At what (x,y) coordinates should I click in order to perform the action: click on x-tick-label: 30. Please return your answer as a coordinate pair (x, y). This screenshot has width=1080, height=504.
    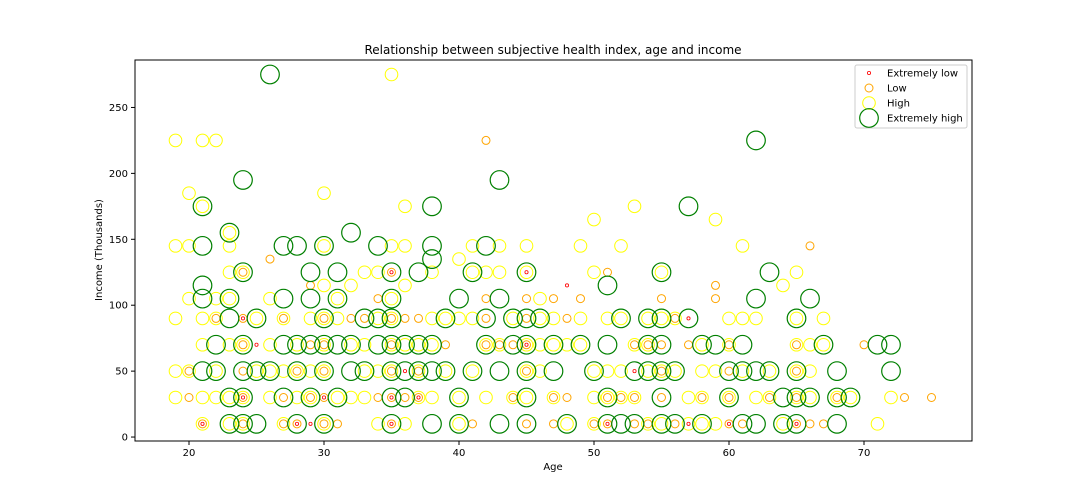
    Looking at the image, I should click on (324, 453).